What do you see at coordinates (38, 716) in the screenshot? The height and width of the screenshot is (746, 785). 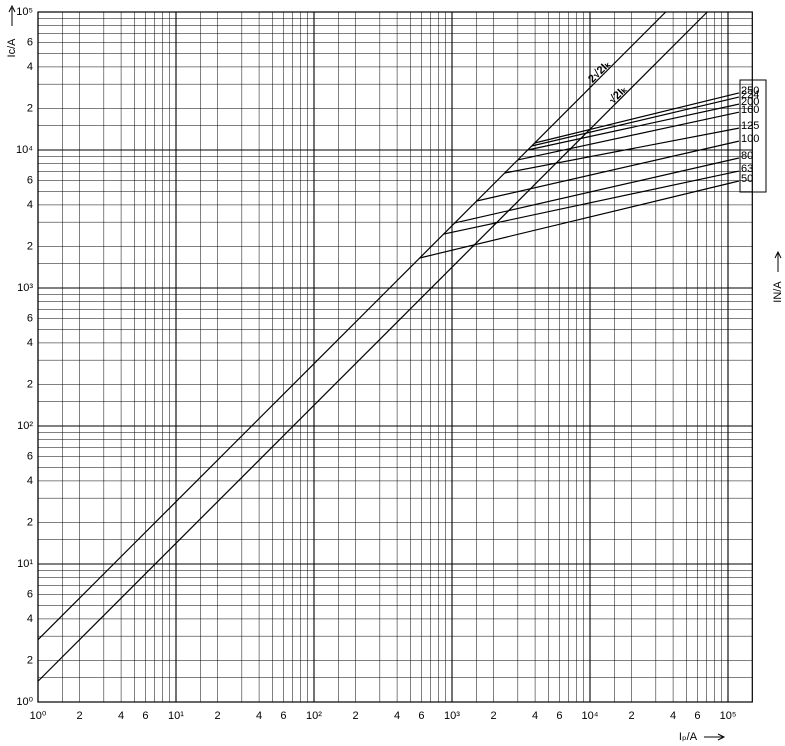 I see `x-tick-label: 10⁰` at bounding box center [38, 716].